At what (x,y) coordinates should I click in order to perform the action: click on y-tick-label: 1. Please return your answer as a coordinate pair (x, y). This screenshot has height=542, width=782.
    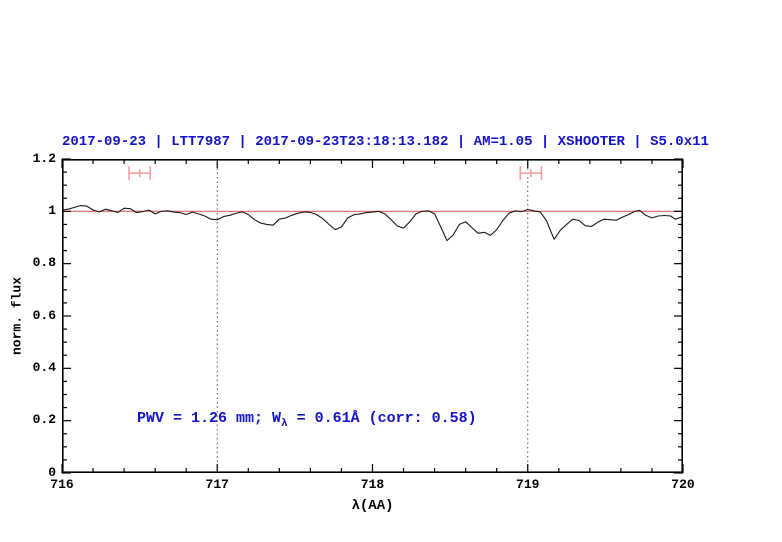
    Looking at the image, I should click on (52, 210).